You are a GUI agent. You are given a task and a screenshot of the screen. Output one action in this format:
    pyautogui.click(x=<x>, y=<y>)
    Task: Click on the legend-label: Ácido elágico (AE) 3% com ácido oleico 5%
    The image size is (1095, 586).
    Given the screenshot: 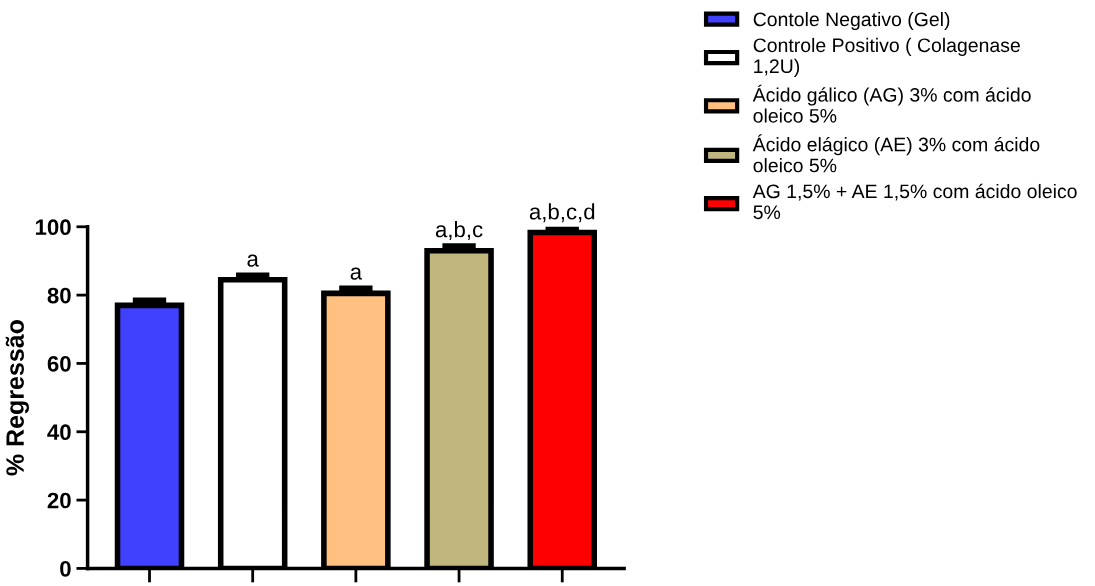 What is the action you would take?
    pyautogui.click(x=896, y=153)
    